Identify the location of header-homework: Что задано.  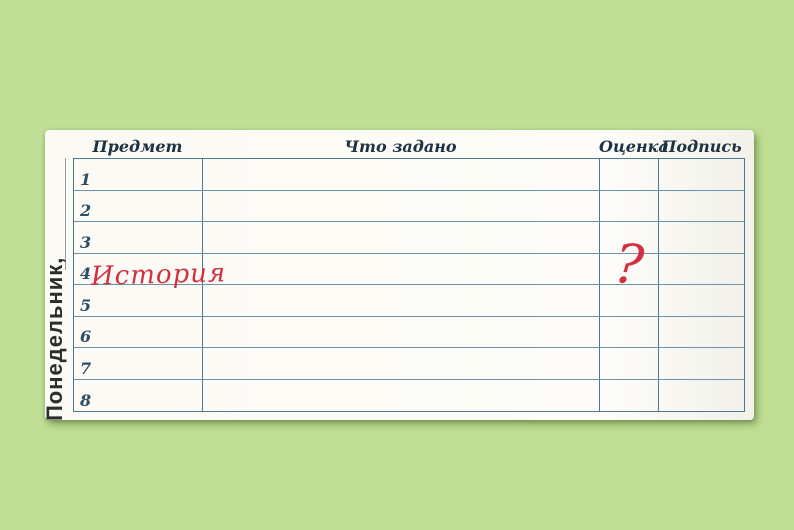
(400, 146).